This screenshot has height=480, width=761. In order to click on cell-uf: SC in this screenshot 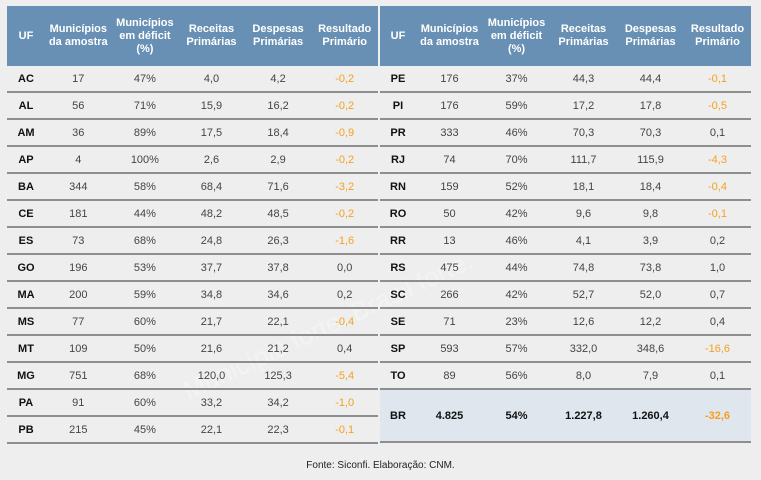, I will do `click(398, 295)`.